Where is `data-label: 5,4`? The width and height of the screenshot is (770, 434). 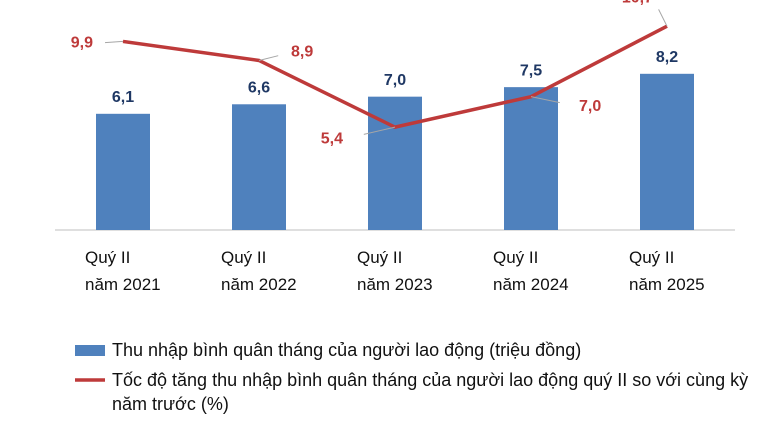 data-label: 5,4 is located at coordinates (332, 138).